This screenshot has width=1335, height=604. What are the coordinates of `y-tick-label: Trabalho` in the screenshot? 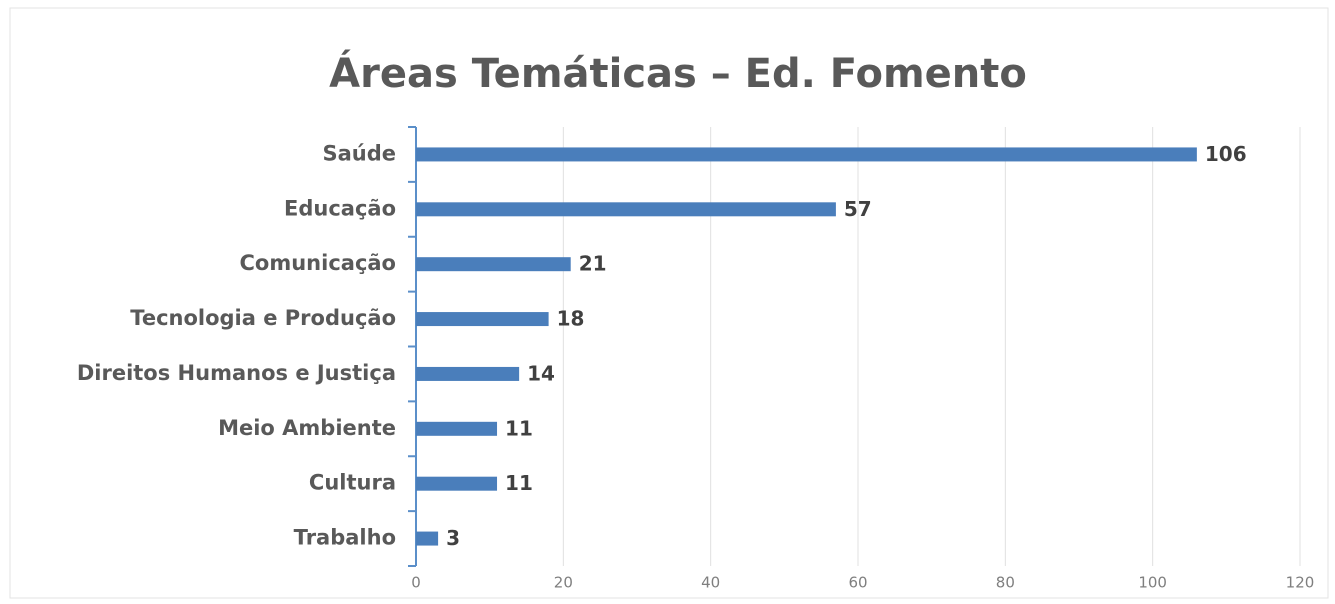 It's located at (345, 538).